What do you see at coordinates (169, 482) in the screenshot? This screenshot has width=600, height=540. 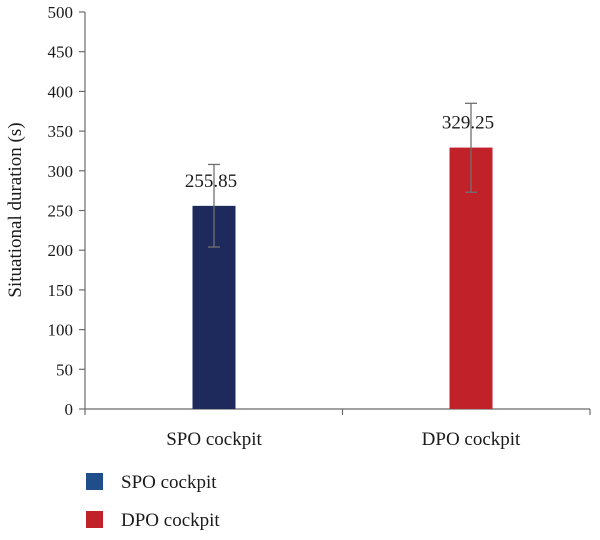 I see `legend-label: SPO cockpit` at bounding box center [169, 482].